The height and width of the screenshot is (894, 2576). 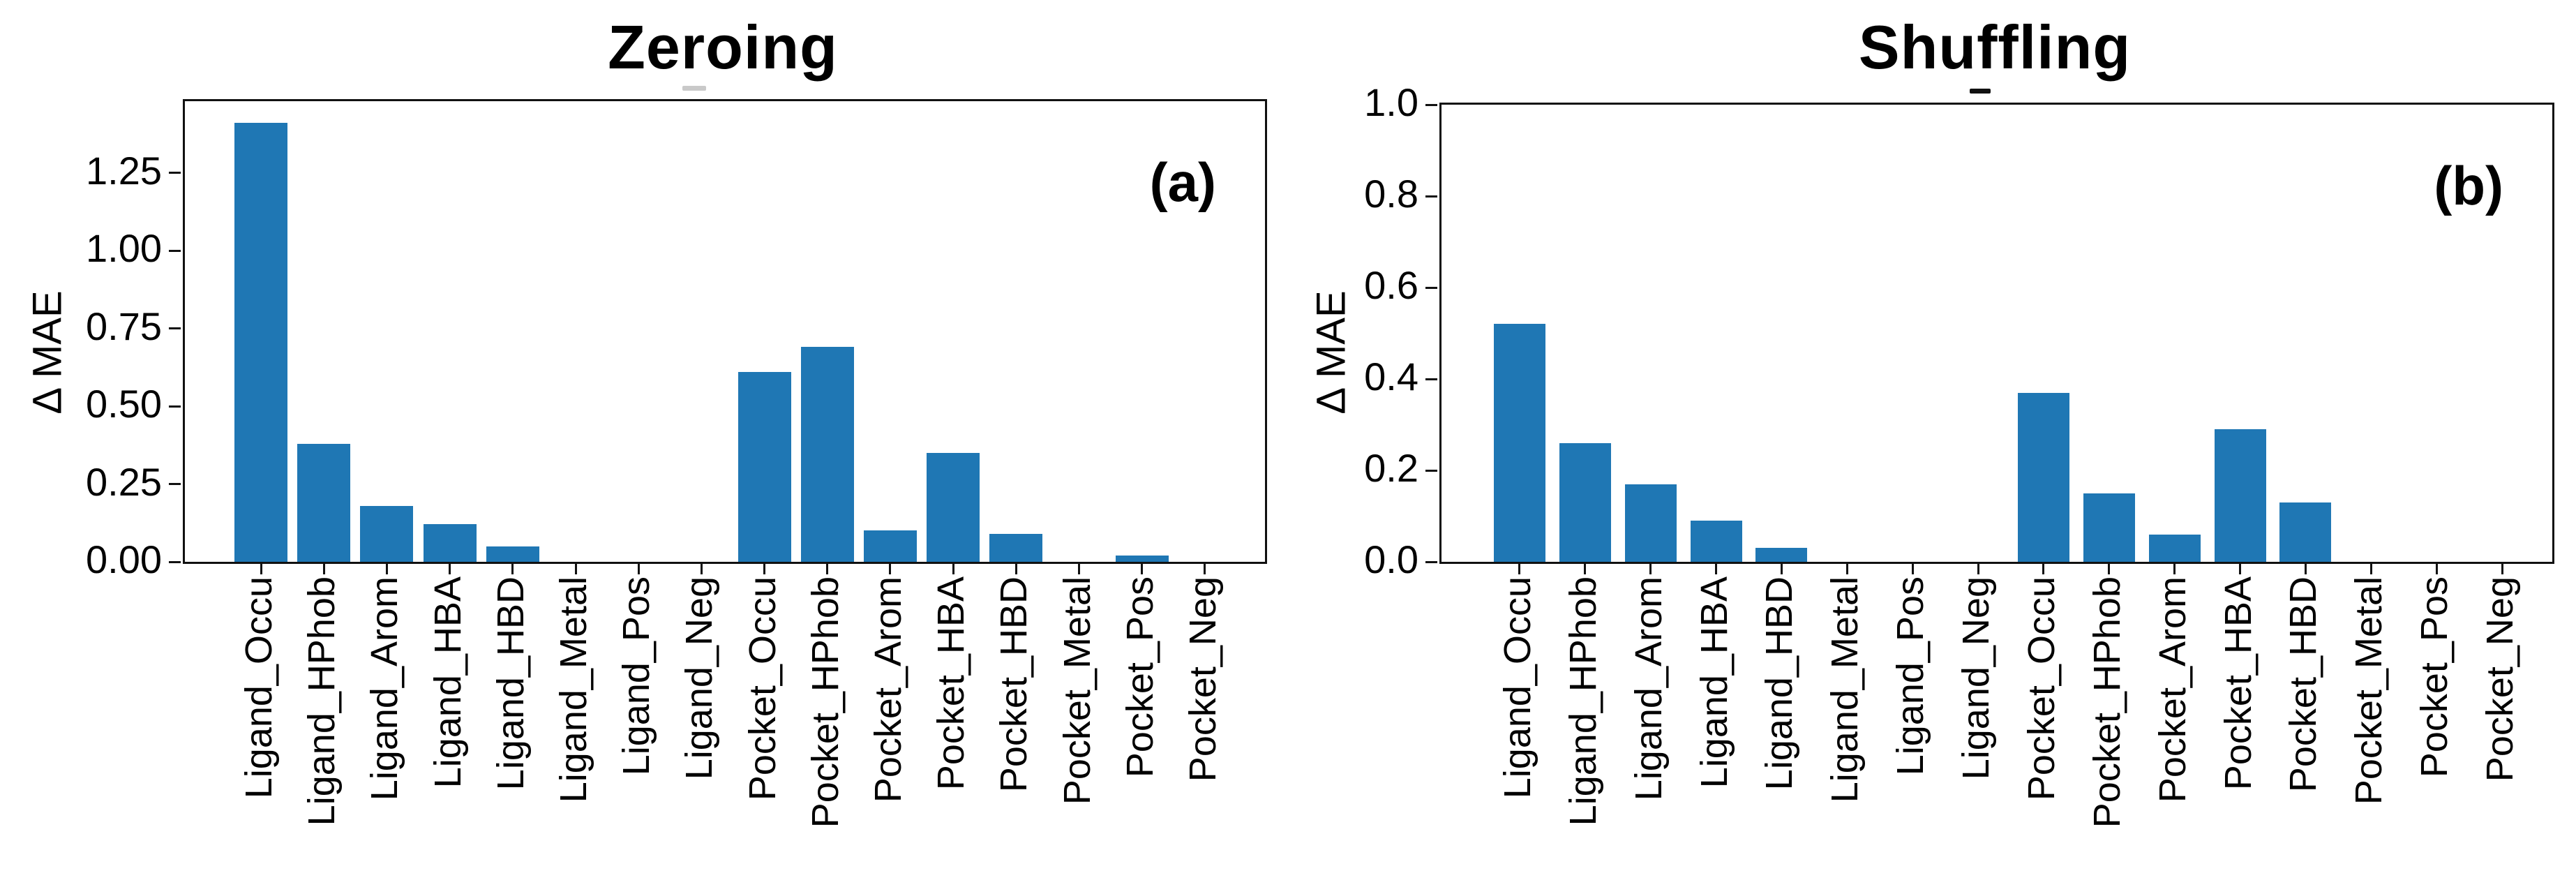 What do you see at coordinates (723, 48) in the screenshot?
I see `chart-title-zeroing: Zeroing` at bounding box center [723, 48].